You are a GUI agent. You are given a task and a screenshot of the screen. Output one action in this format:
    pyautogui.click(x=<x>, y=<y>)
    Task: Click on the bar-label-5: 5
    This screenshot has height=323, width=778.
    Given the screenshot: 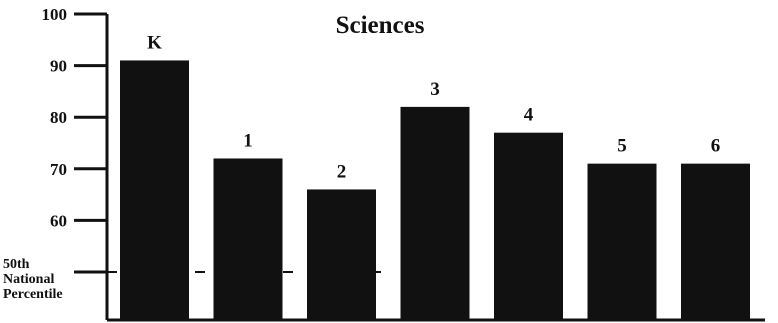 What is the action you would take?
    pyautogui.click(x=622, y=146)
    